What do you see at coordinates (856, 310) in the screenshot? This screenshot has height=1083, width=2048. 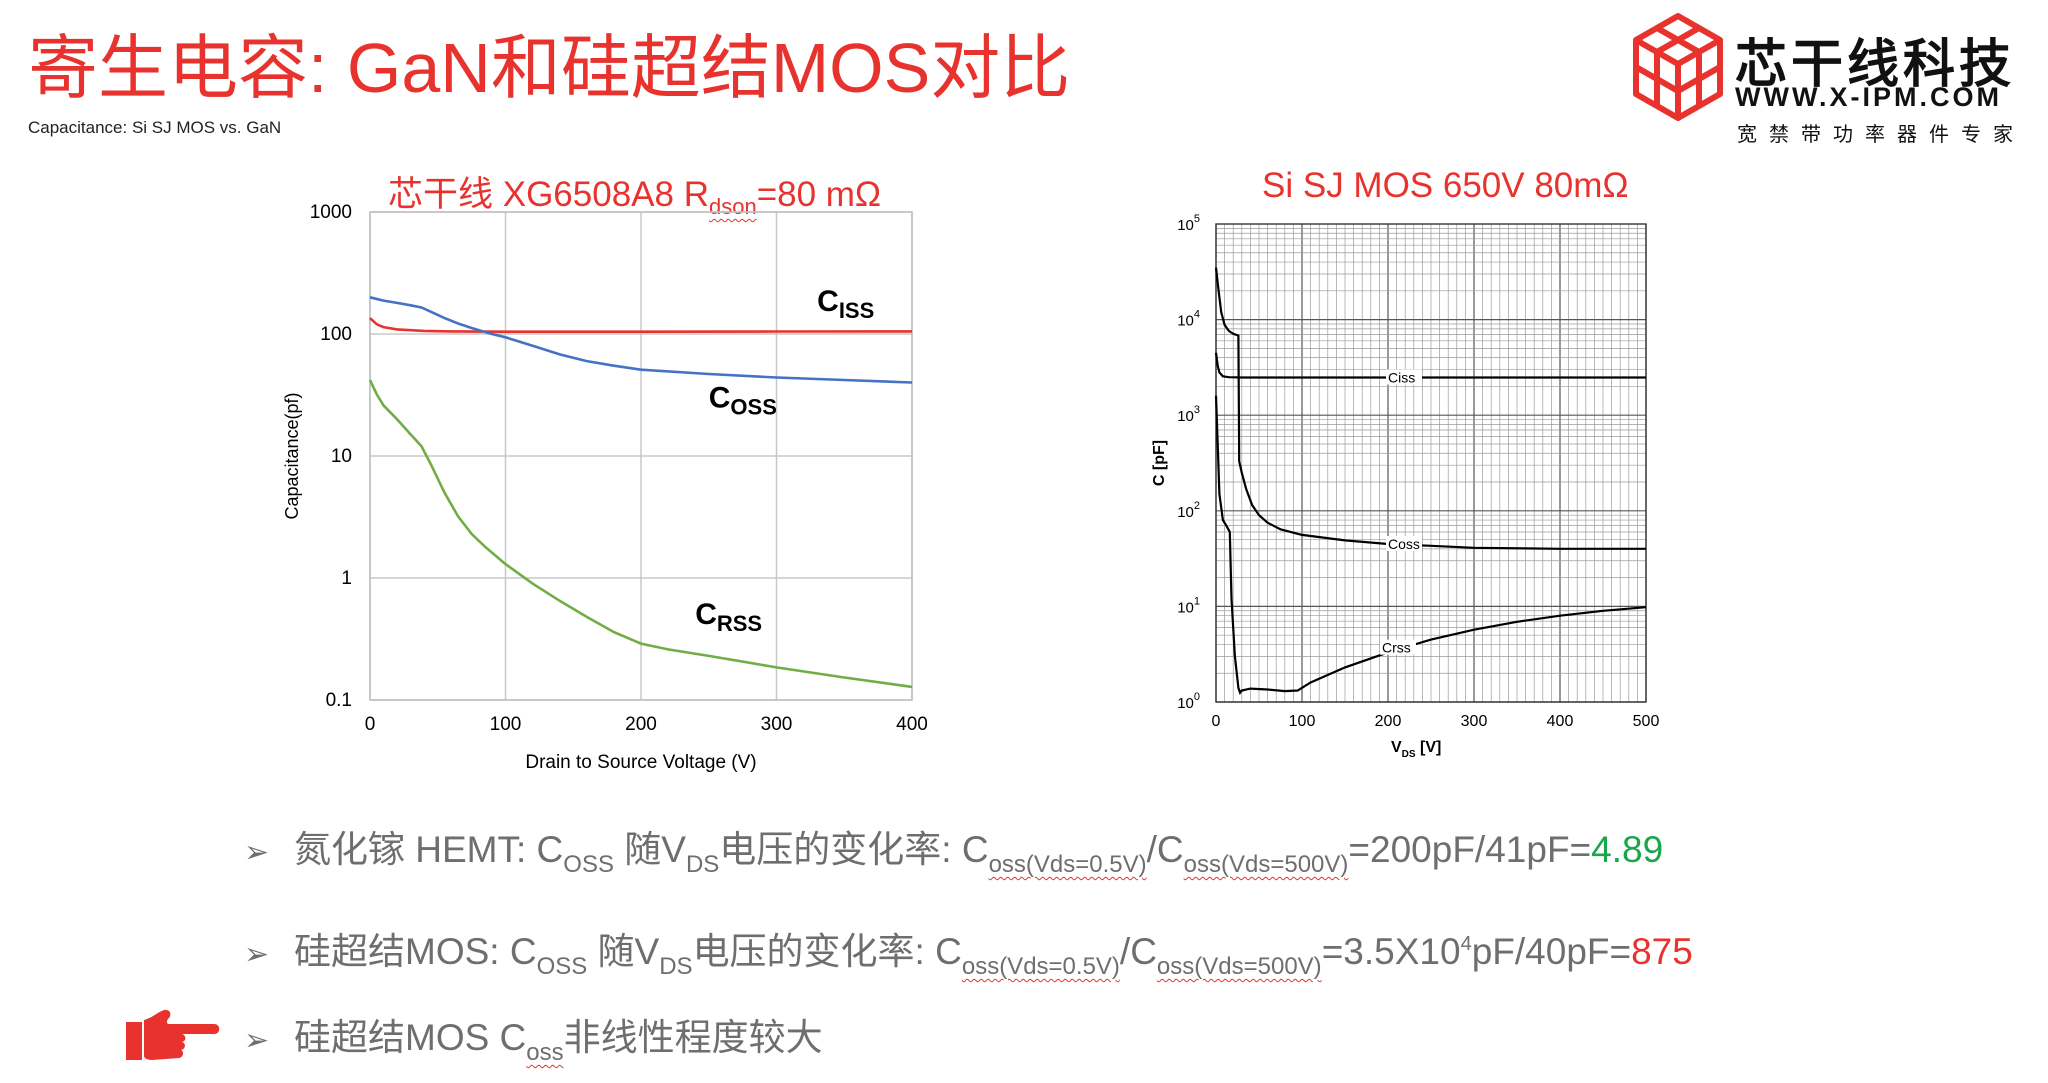 I see `series-label-sub: ISS` at bounding box center [856, 310].